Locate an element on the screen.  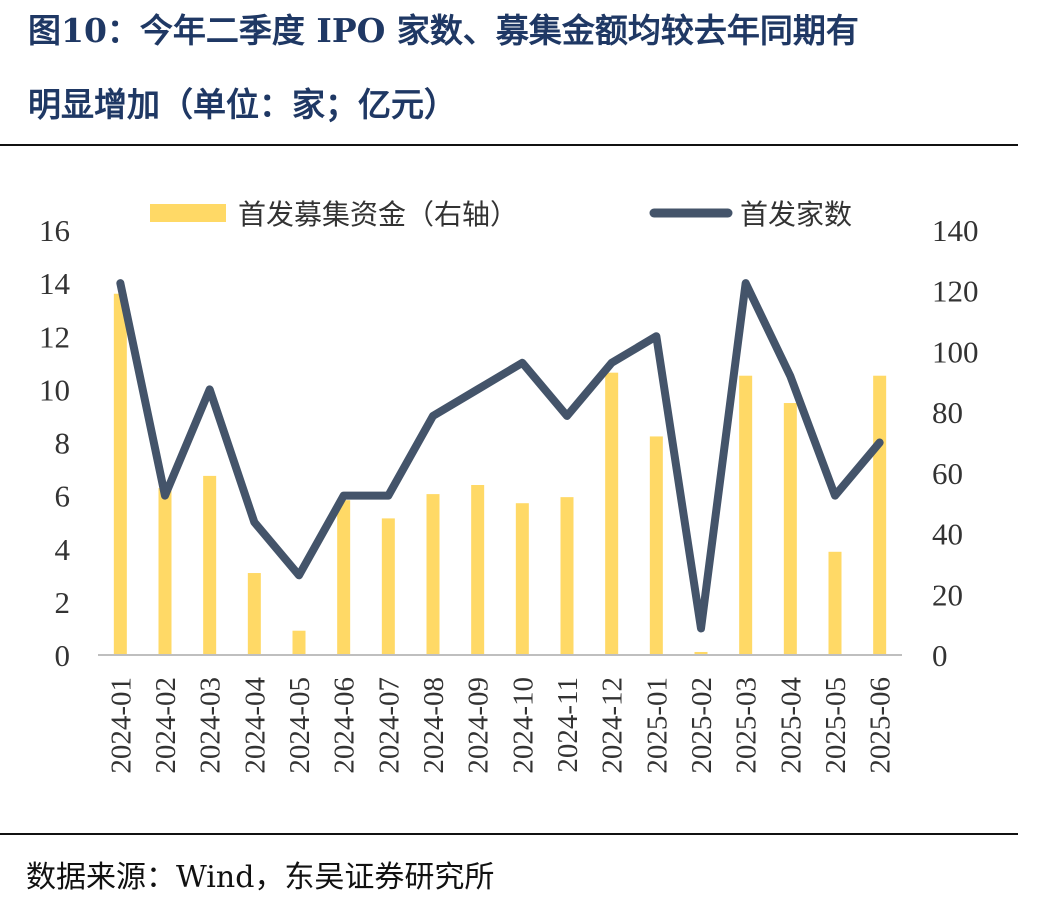
chart-title-line-2: 明显增加（单位：家；亿元） is located at coordinates (242, 104).